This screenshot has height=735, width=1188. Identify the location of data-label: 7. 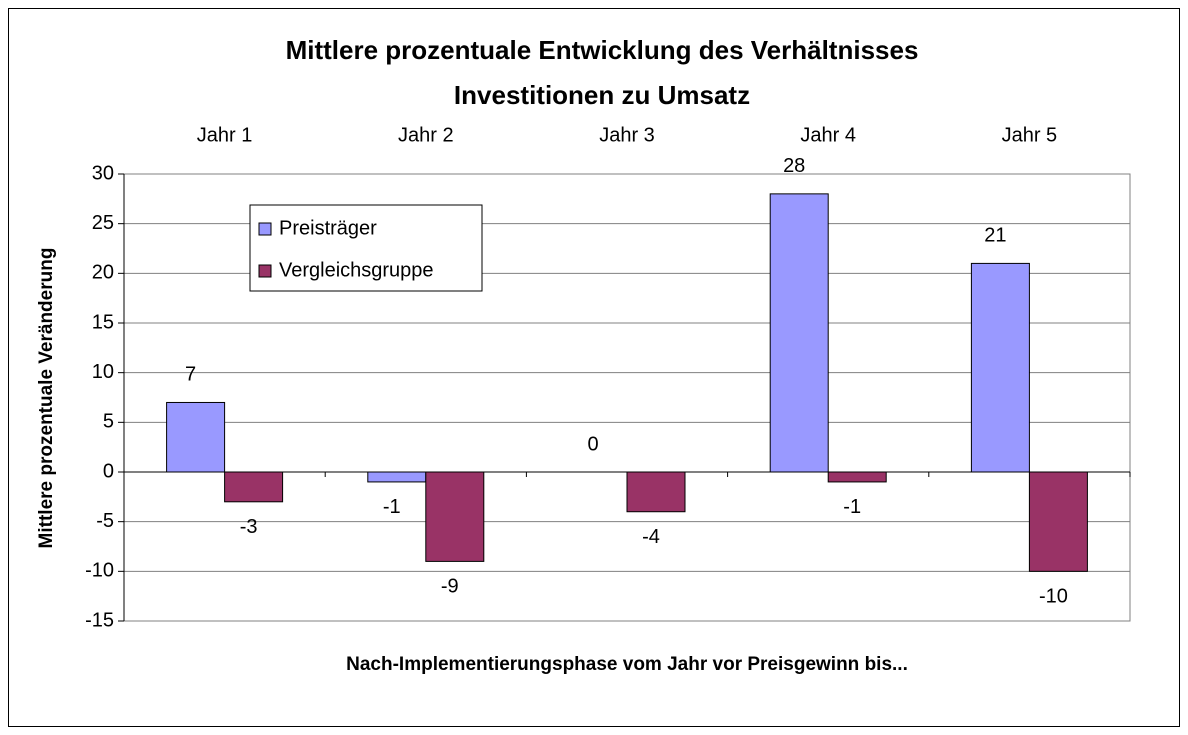
(190, 375).